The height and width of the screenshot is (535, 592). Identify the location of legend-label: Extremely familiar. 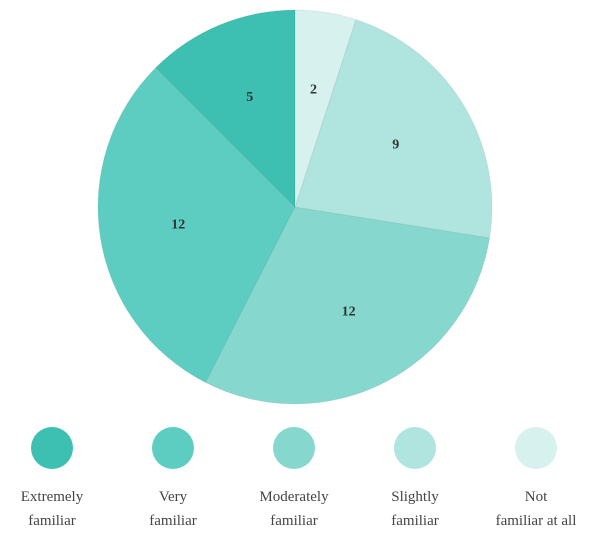
(52, 509).